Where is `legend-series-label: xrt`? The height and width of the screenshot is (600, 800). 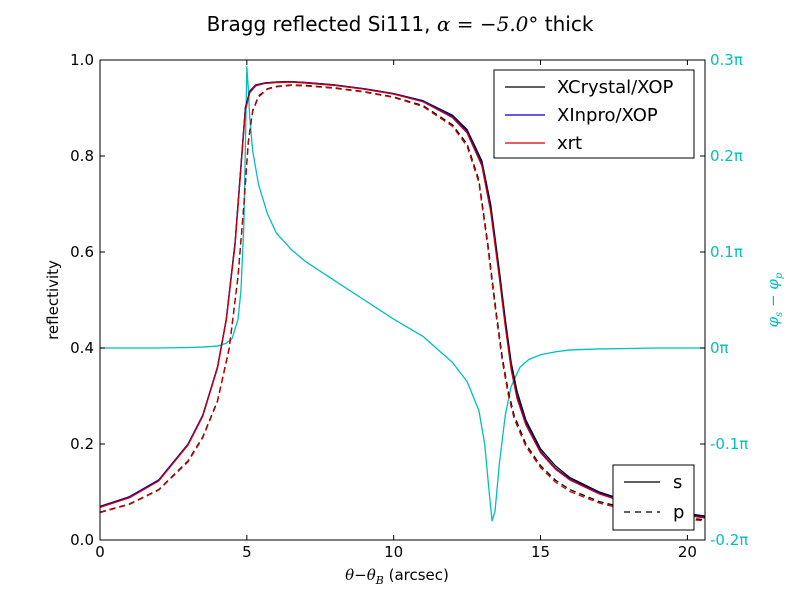
legend-series-label: xrt is located at coordinates (569, 143).